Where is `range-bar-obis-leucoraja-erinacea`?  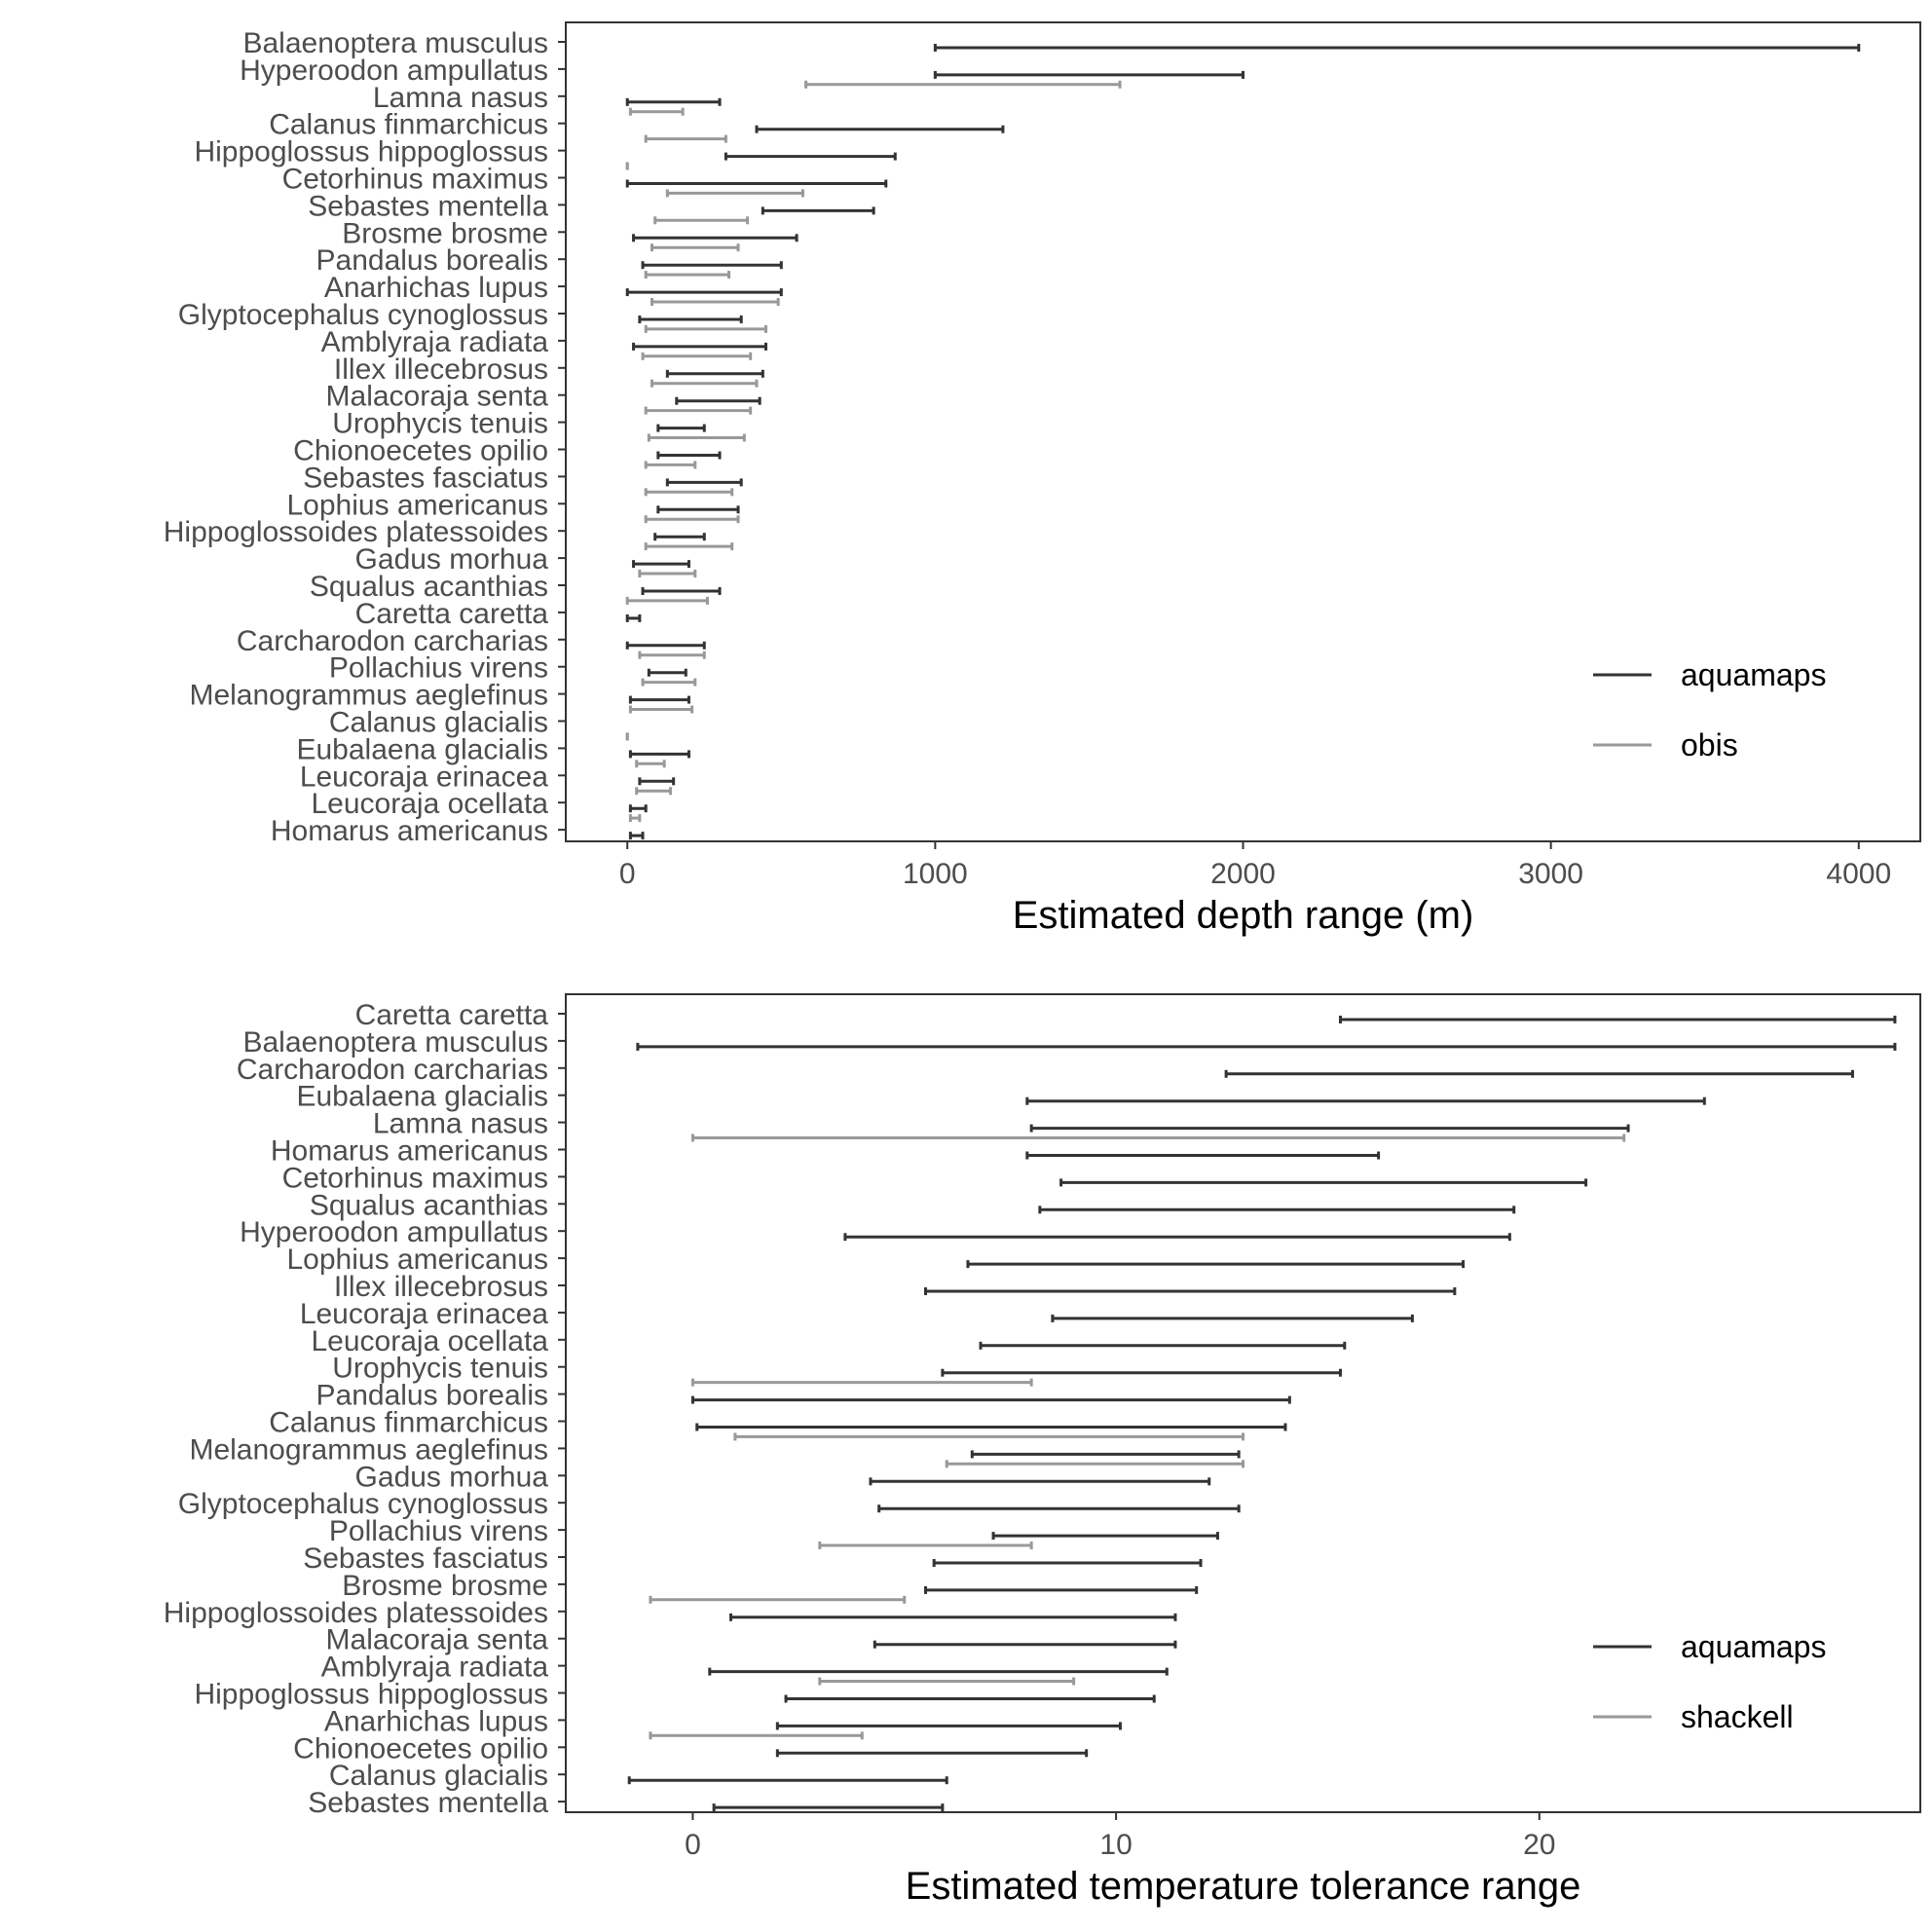 range-bar-obis-leucoraja-erinacea is located at coordinates (651, 764).